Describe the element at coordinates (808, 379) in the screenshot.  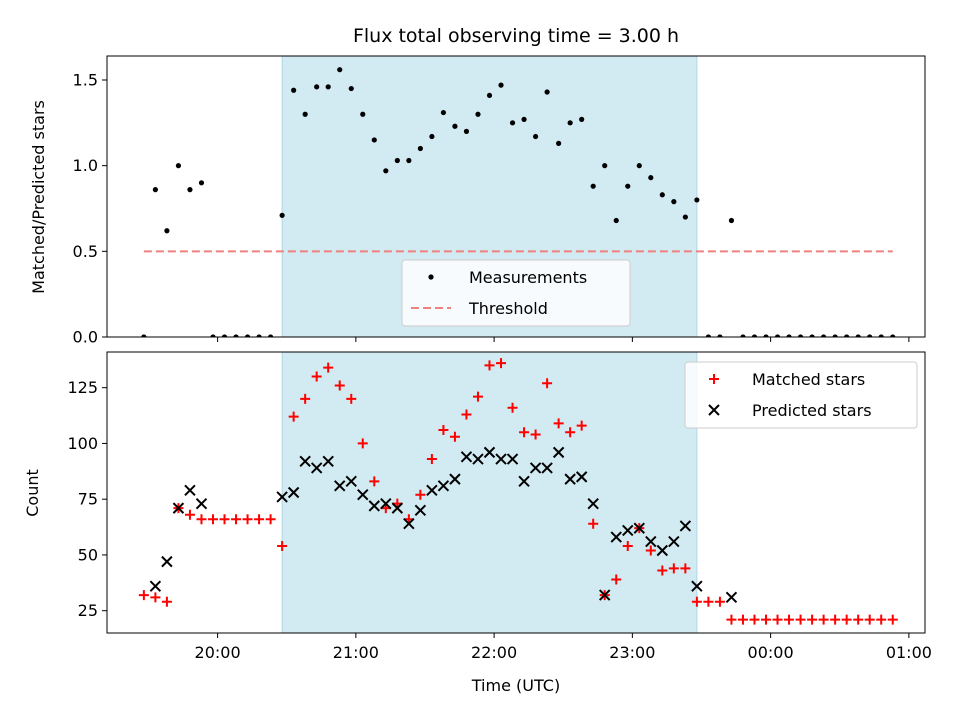
I see `legend-label: Matched stars` at that location.